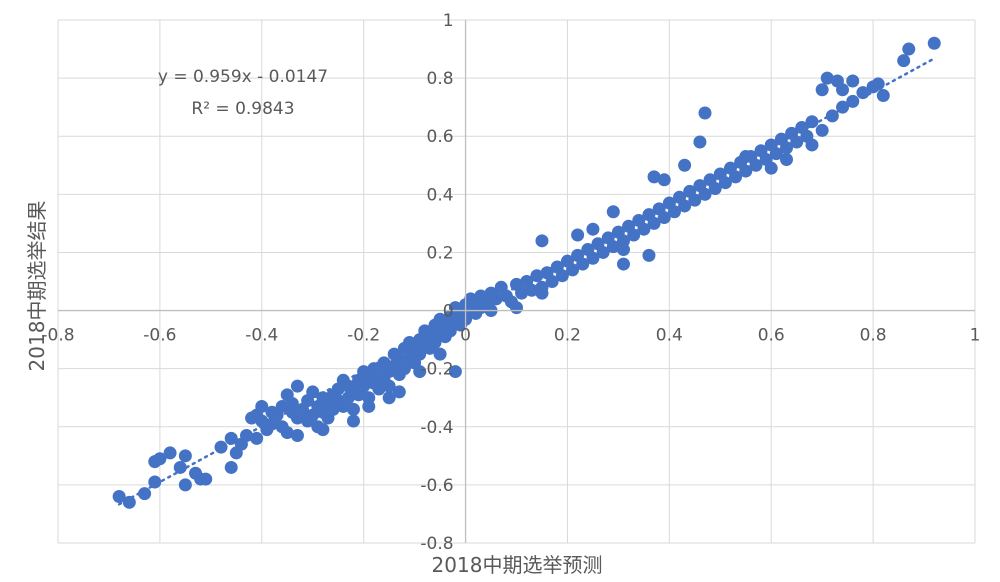  What do you see at coordinates (440, 195) in the screenshot?
I see `y-tick-label: 0.4` at bounding box center [440, 195].